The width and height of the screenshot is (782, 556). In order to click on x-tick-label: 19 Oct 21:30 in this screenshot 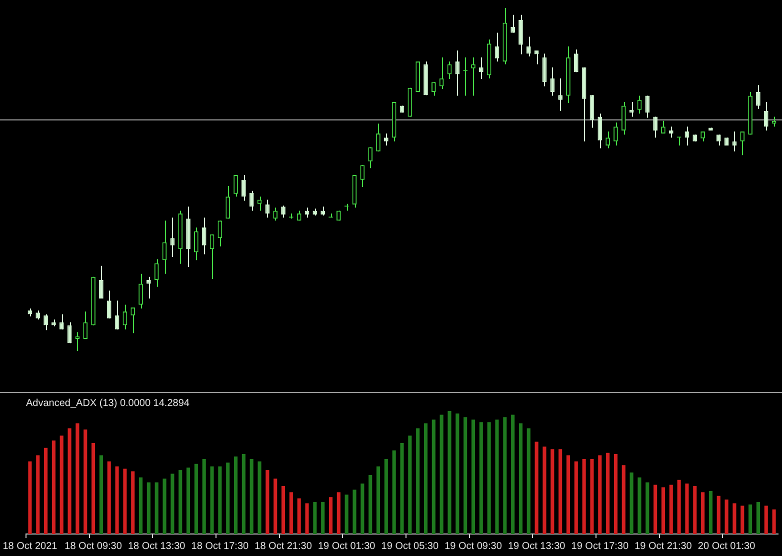, I will do `click(663, 546)`.